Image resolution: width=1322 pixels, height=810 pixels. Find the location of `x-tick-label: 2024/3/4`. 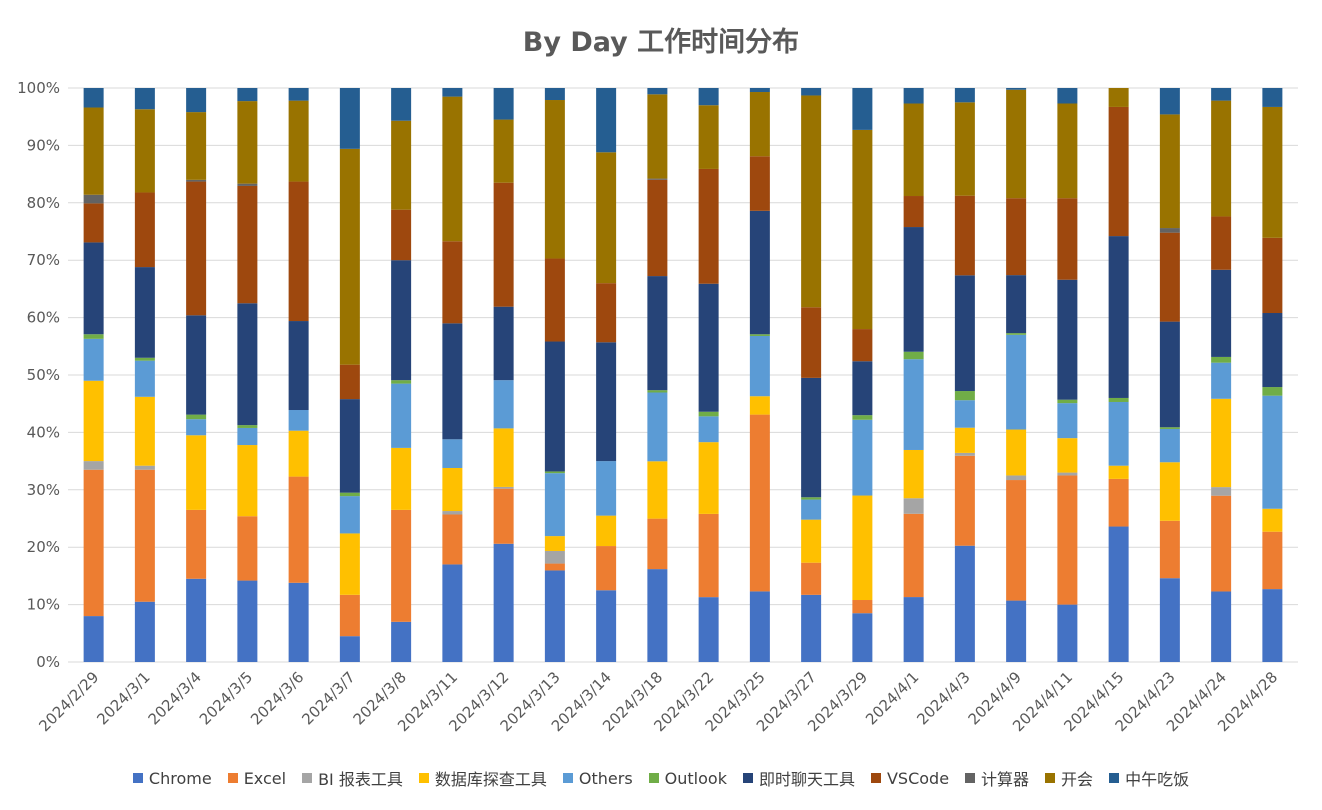

x-tick-label: 2024/3/4 is located at coordinates (175, 698).